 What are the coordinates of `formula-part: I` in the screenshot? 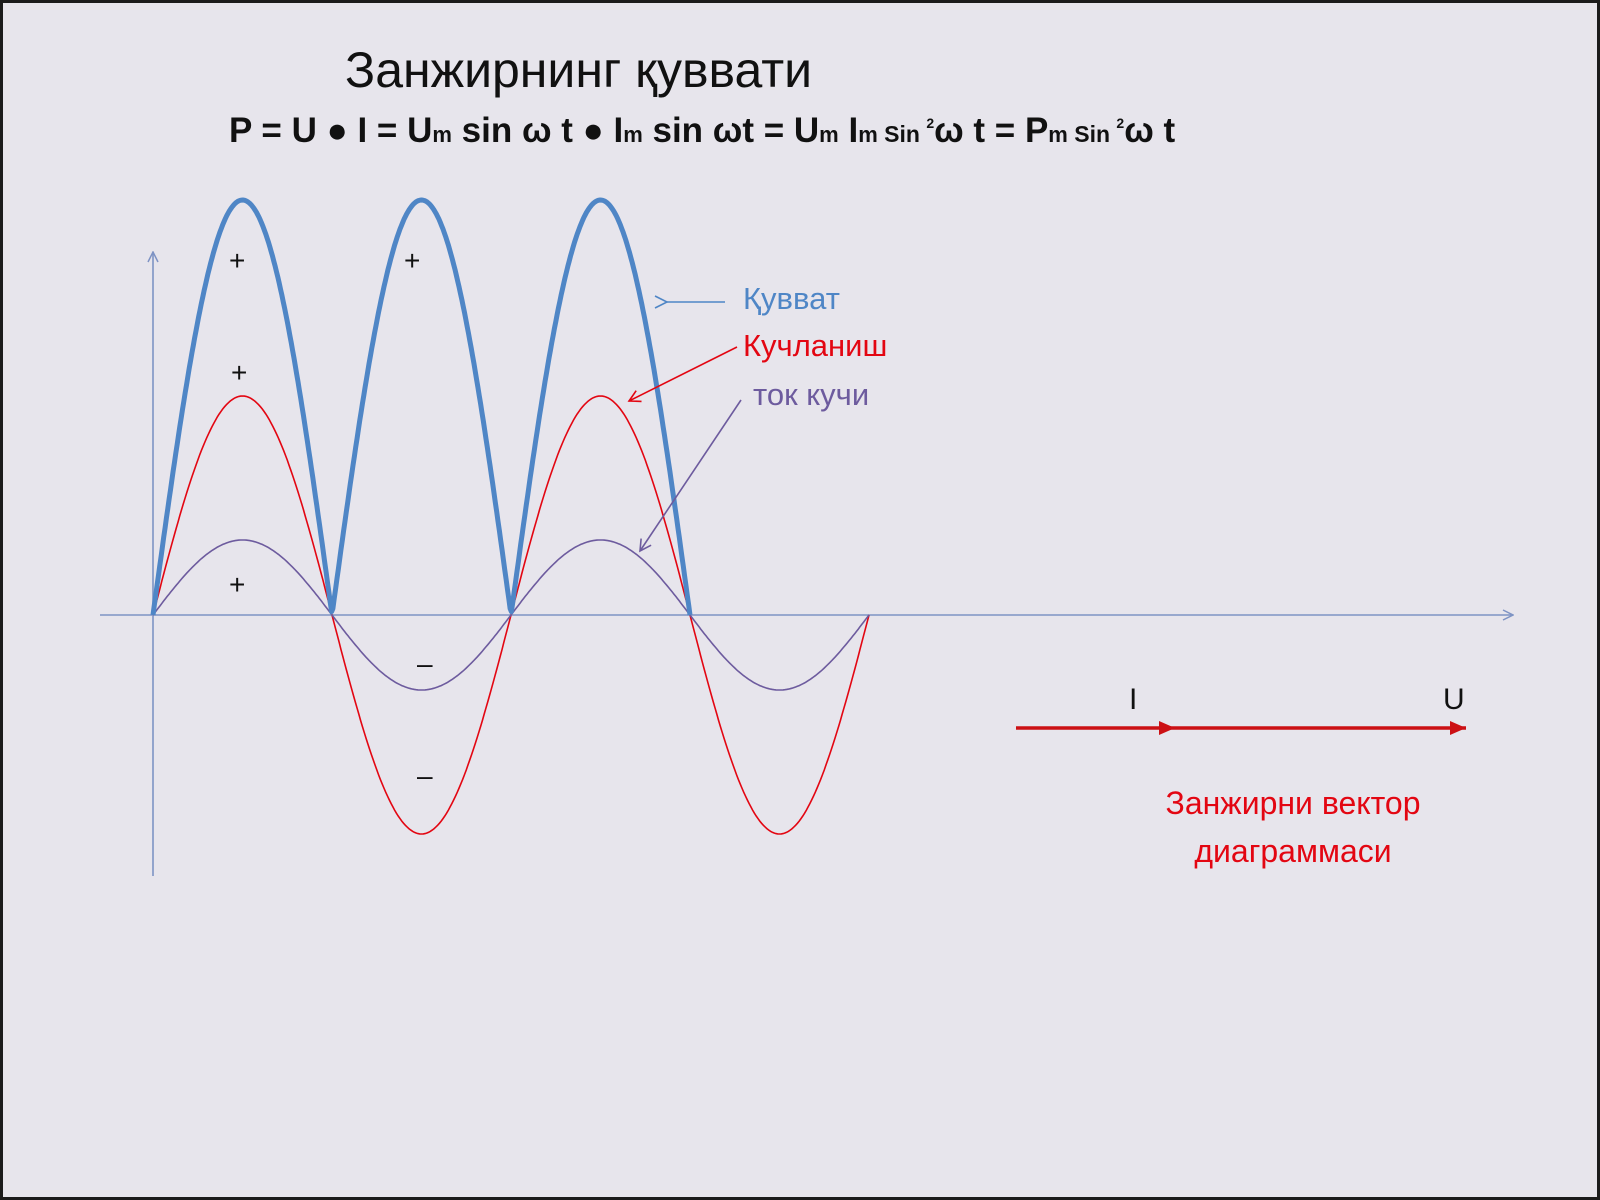 It's located at (848, 130).